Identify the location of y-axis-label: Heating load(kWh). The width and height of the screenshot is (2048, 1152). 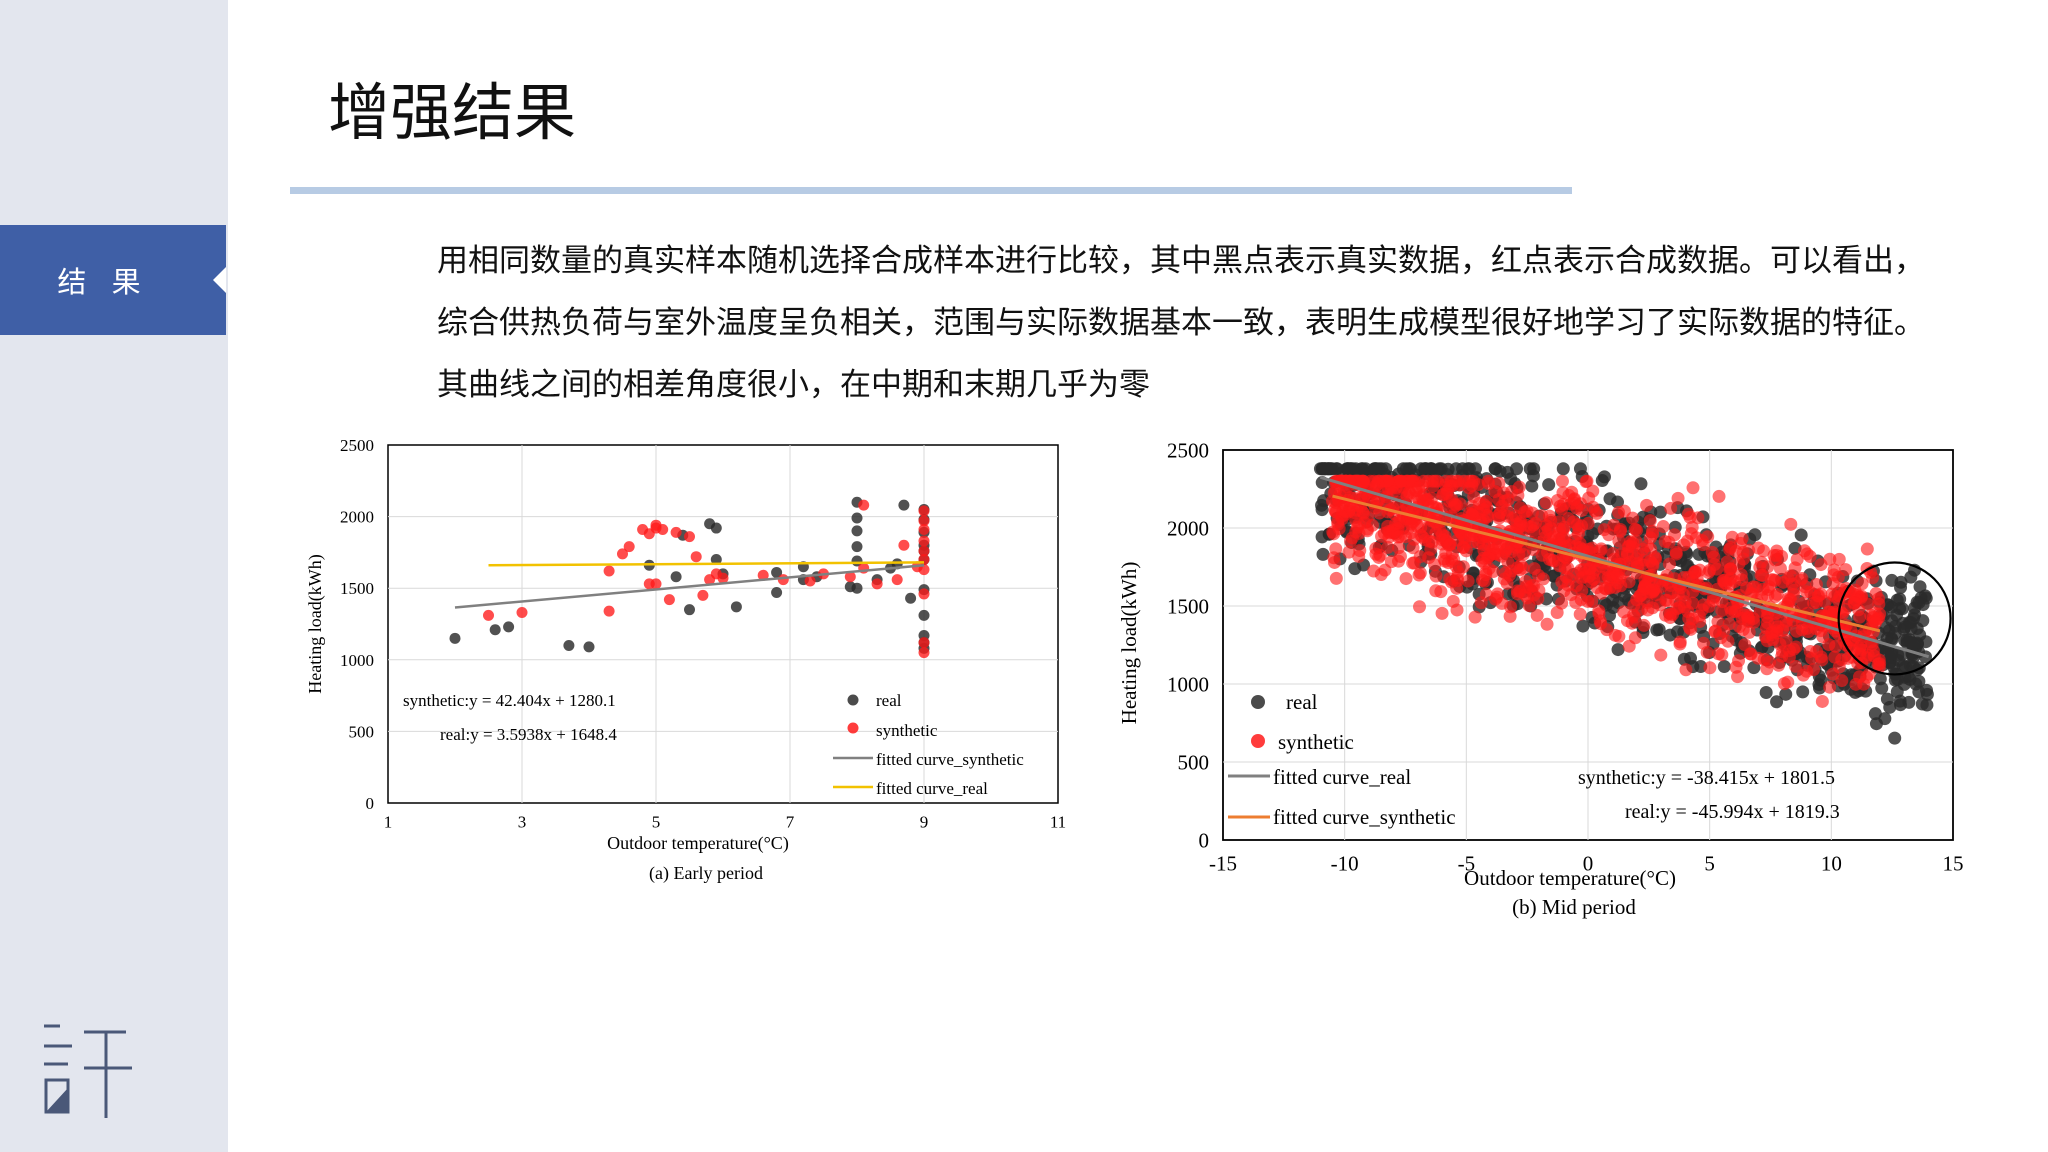
(1129, 643).